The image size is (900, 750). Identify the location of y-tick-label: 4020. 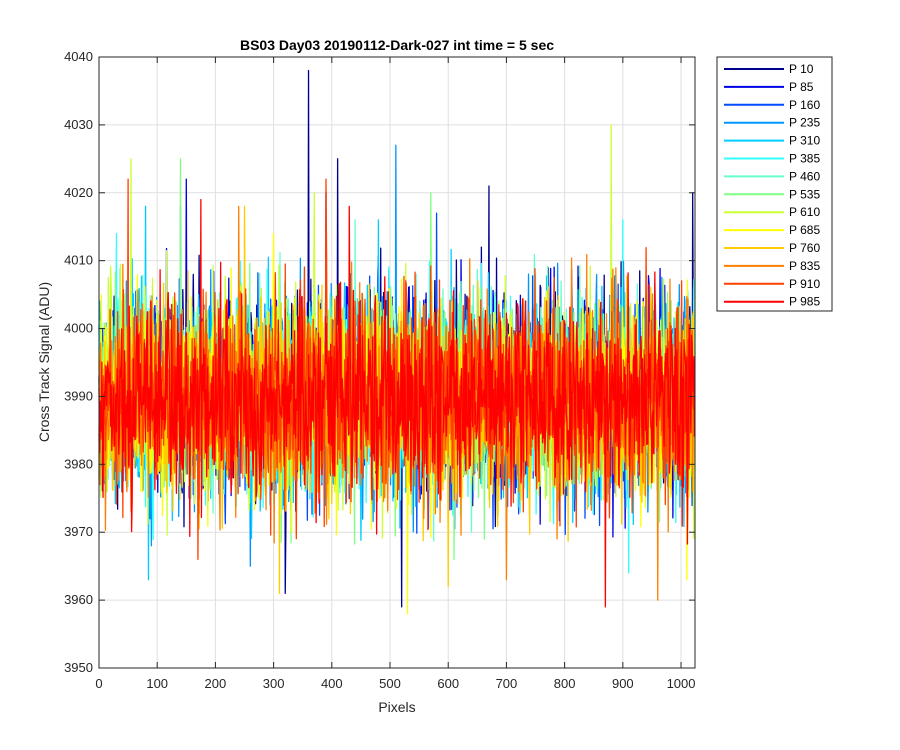
(78, 192).